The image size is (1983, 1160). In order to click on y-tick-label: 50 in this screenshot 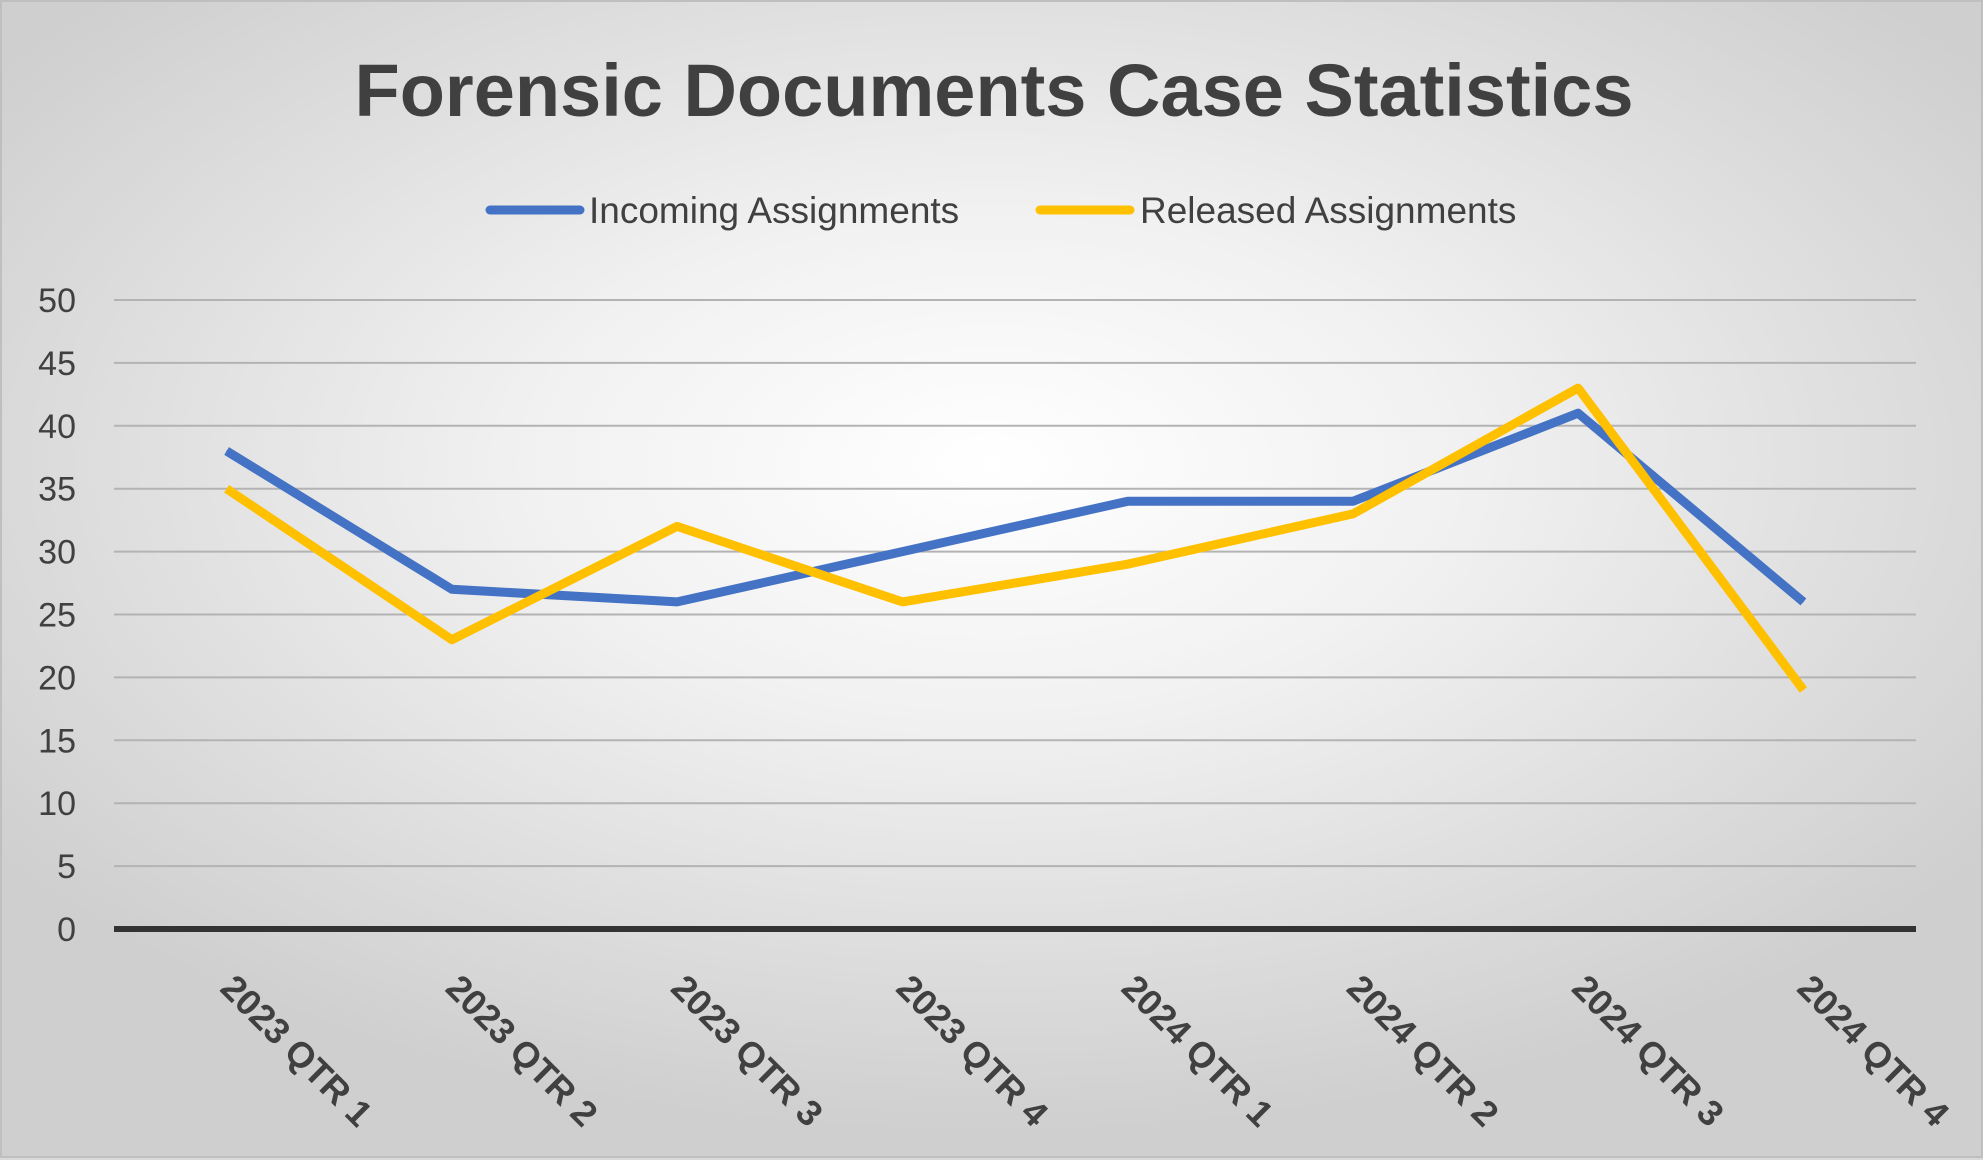, I will do `click(57, 301)`.